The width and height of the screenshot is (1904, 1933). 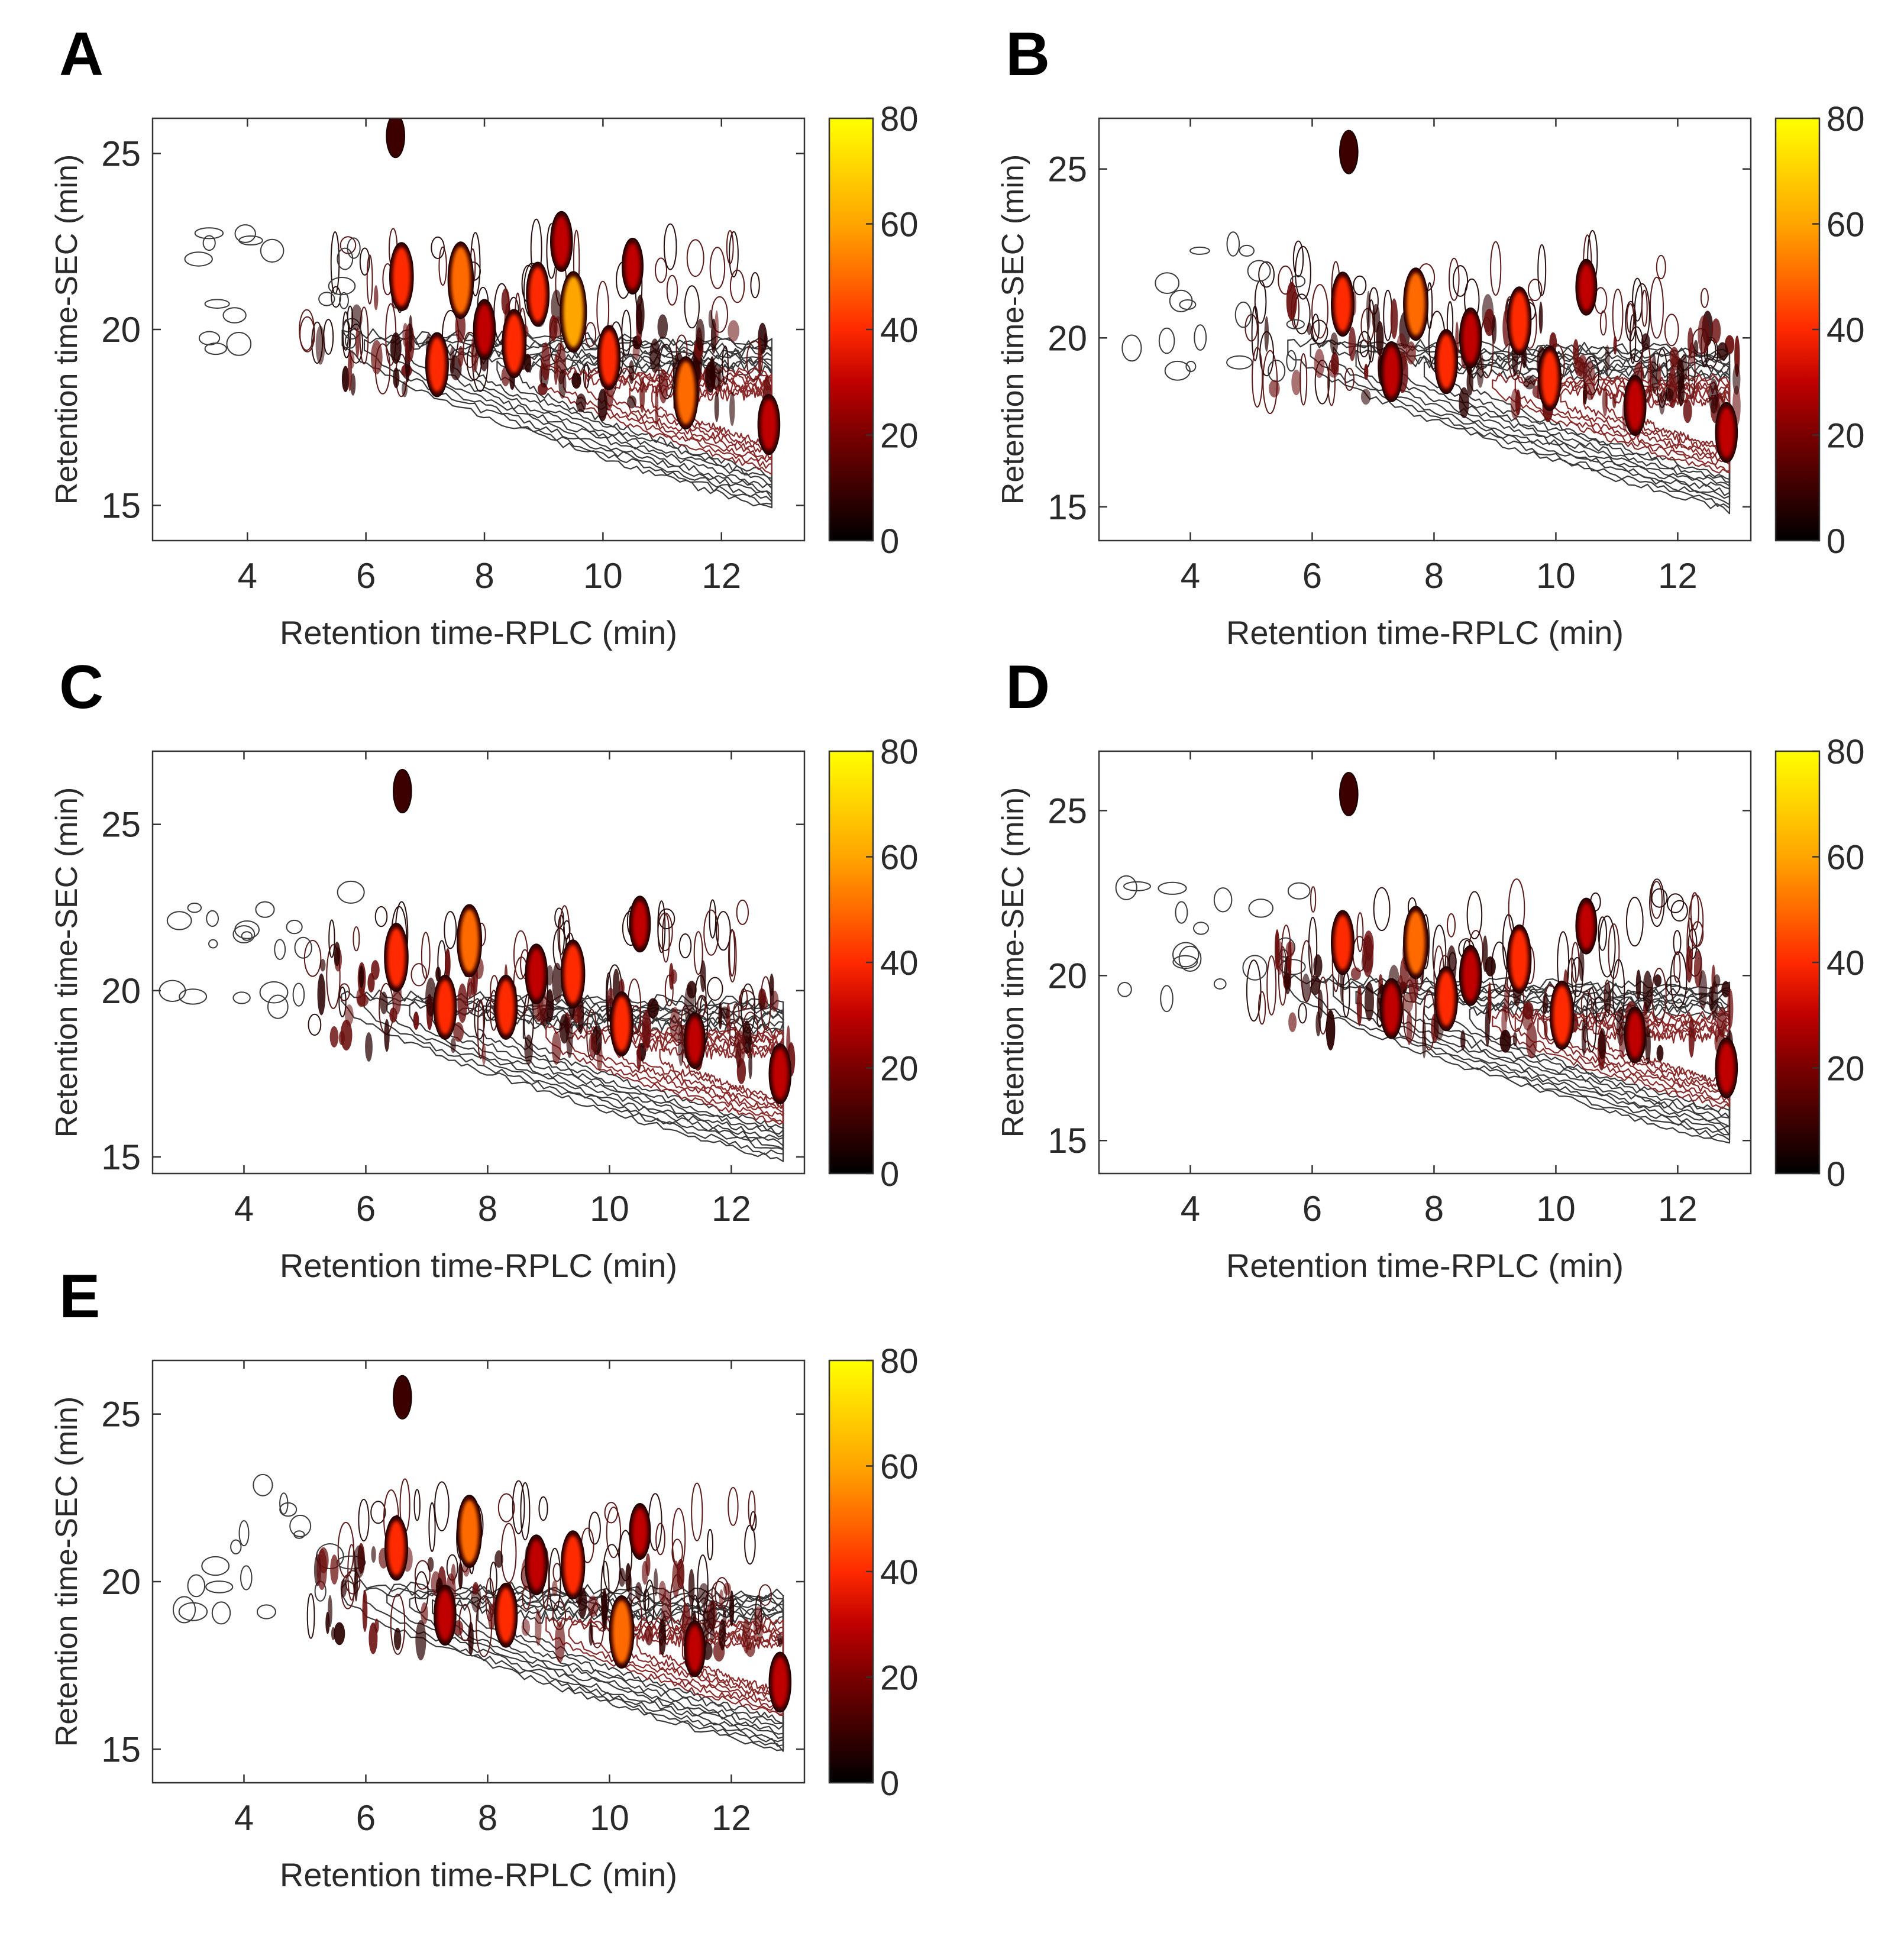 What do you see at coordinates (366, 576) in the screenshot?
I see `x-tick-label: 6` at bounding box center [366, 576].